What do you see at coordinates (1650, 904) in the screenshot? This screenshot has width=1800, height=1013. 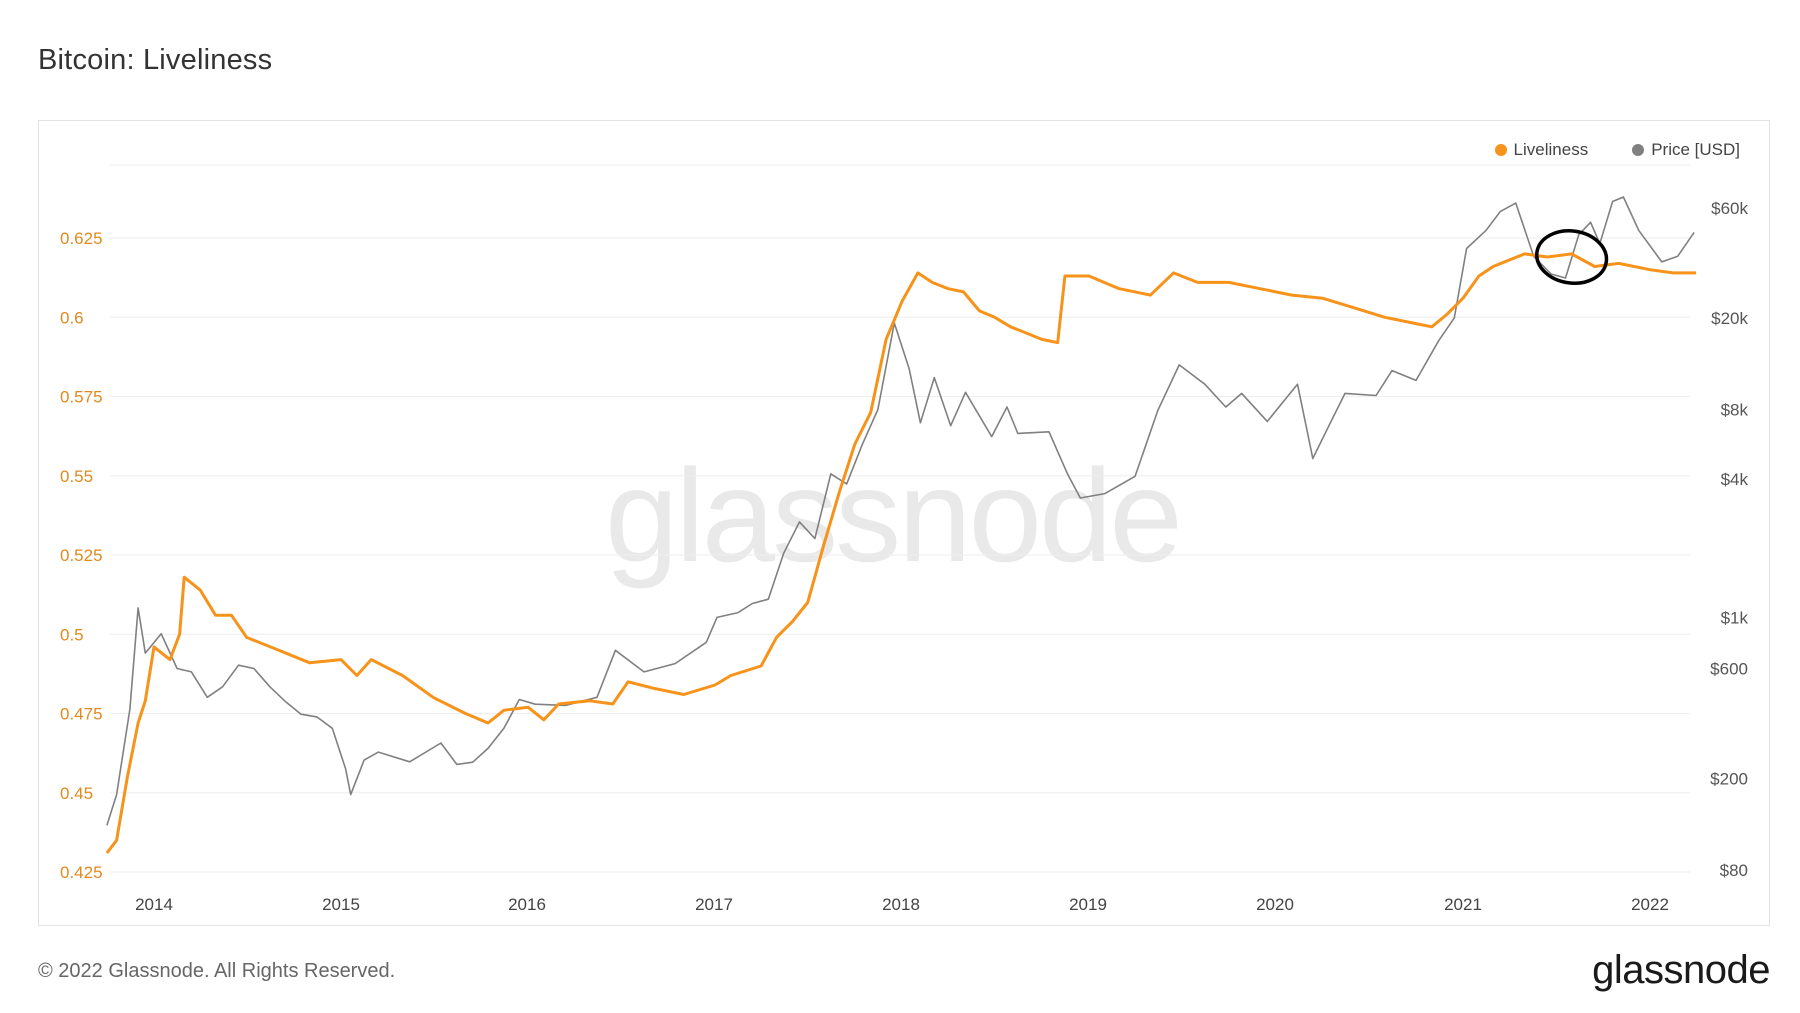 I see `x-axis-tick-label: 2022` at bounding box center [1650, 904].